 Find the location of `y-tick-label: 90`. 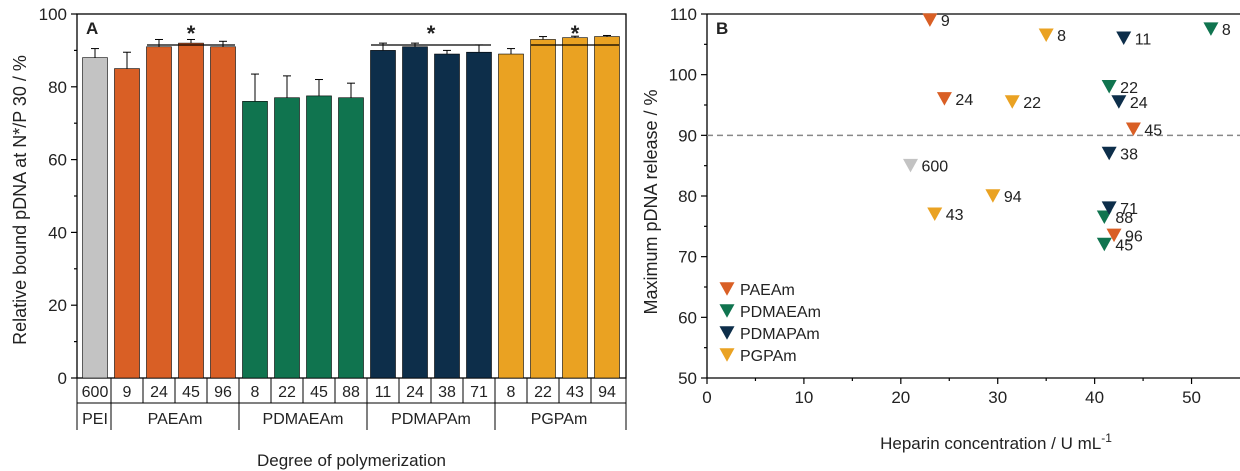

y-tick-label: 90 is located at coordinates (687, 135).